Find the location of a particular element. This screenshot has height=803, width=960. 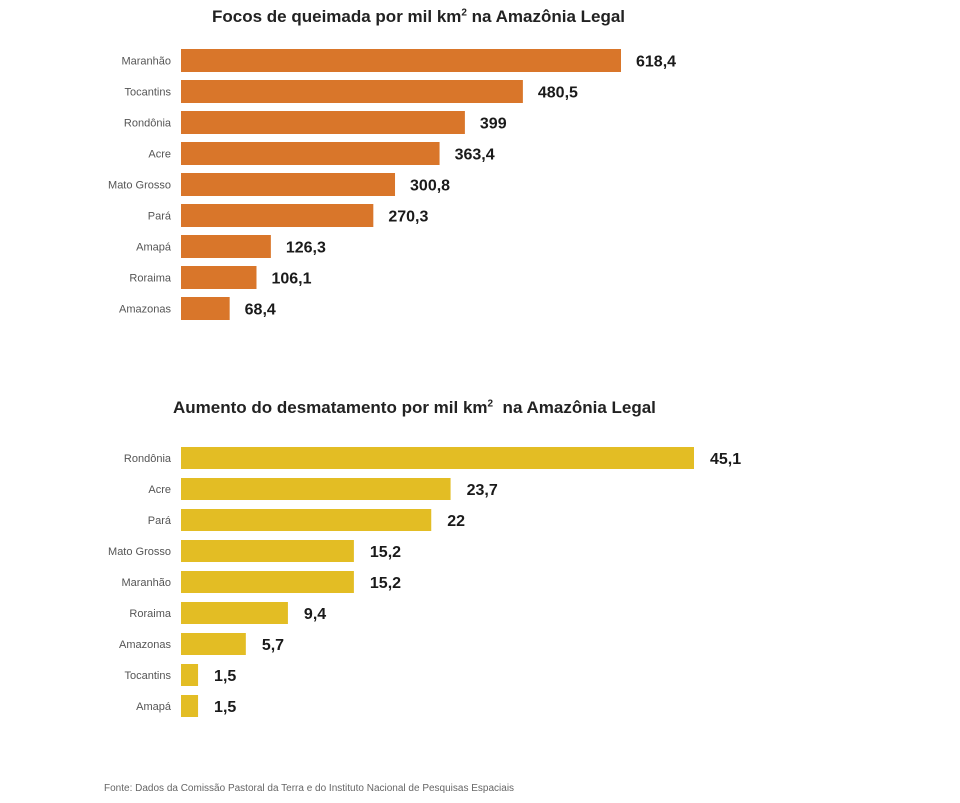

value-label-amapa: 1,5 is located at coordinates (225, 707).